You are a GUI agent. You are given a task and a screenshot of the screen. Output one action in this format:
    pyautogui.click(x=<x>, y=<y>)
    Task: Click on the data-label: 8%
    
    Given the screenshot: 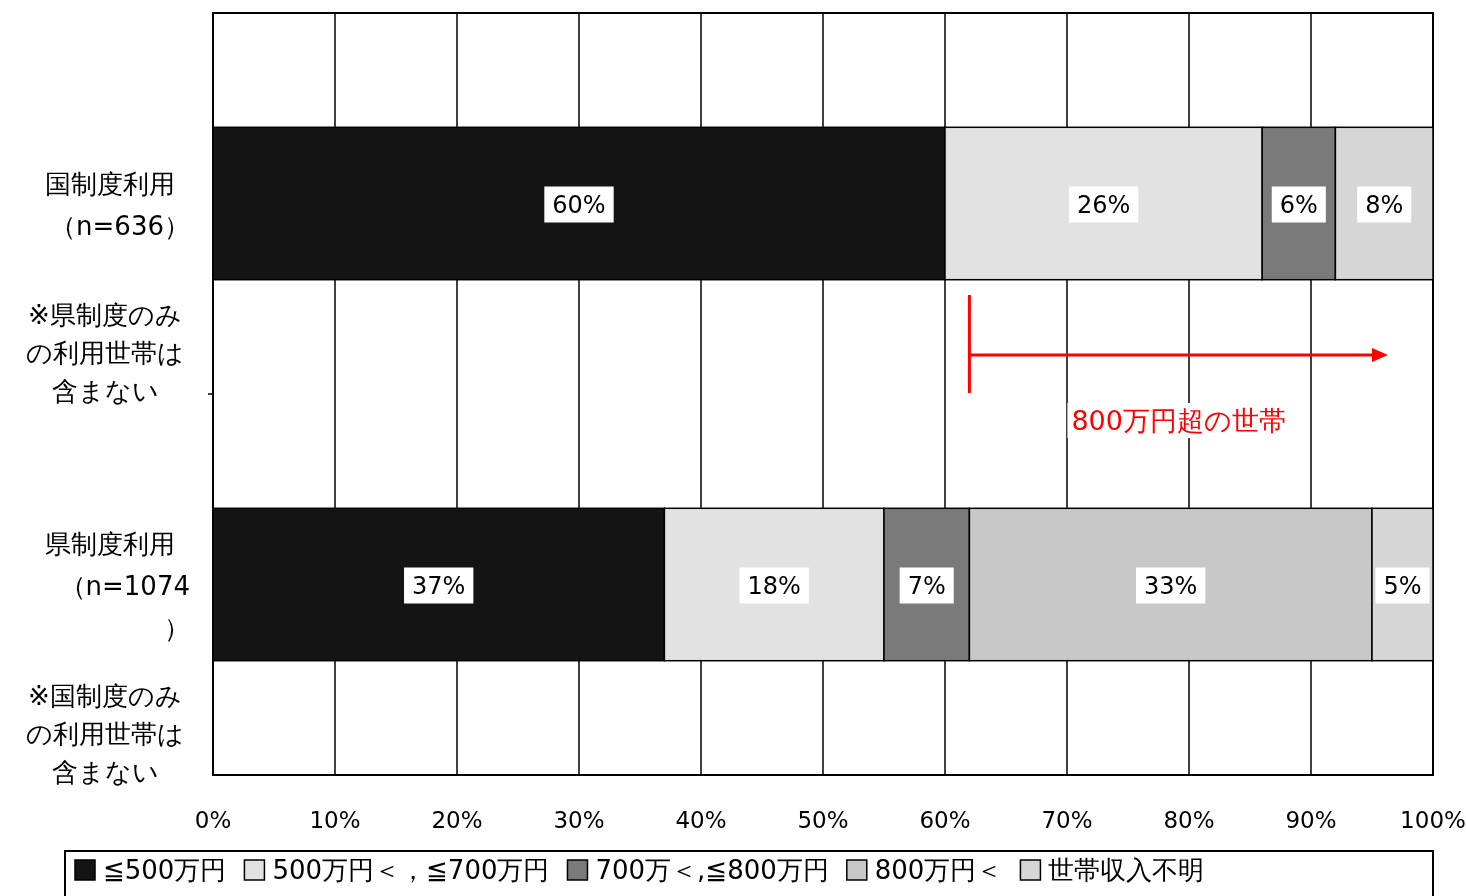 What is the action you would take?
    pyautogui.click(x=1384, y=204)
    